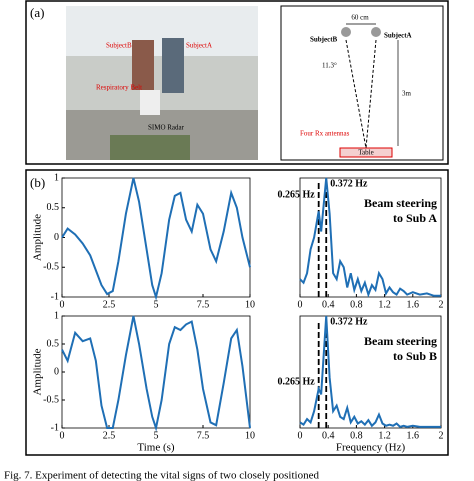  I want to click on person-b, so click(143, 65).